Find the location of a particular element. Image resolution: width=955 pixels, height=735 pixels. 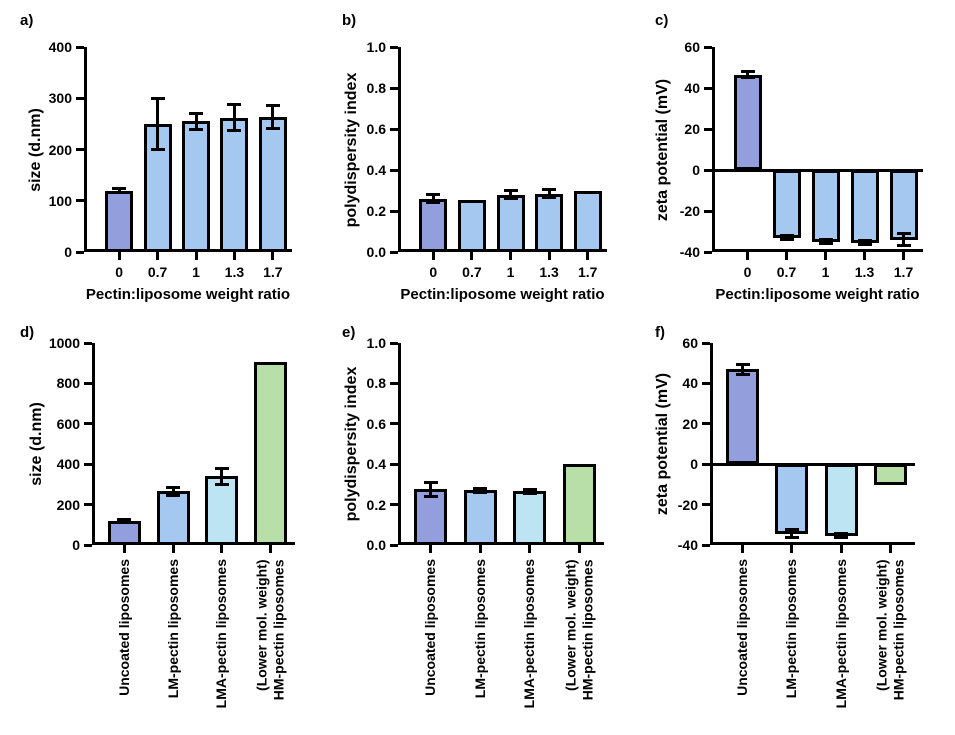

y-tick-label: 40 is located at coordinates (692, 88).